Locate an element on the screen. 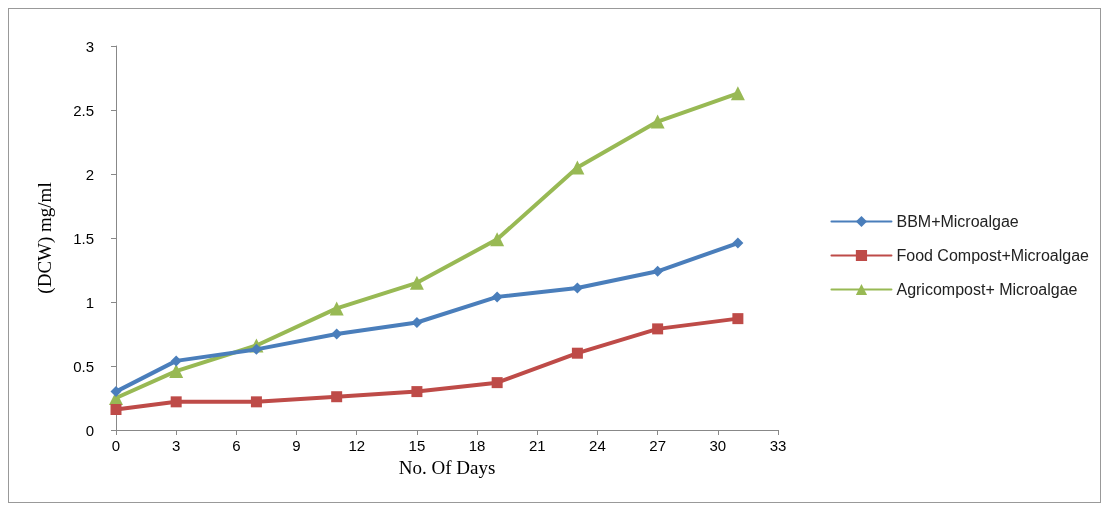  y-tick-label: 0.5 is located at coordinates (83, 366).